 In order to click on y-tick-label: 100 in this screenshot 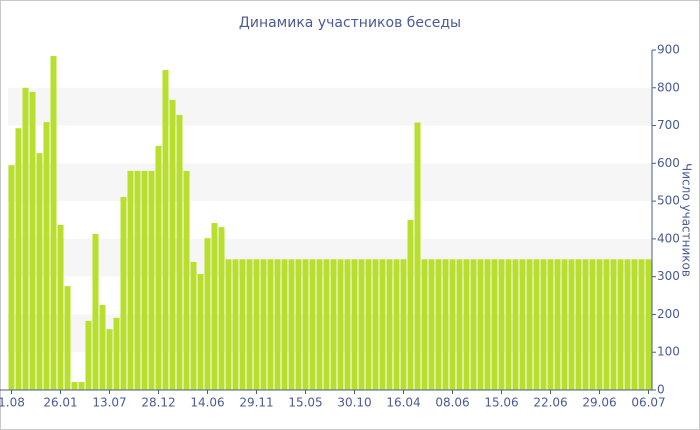, I will do `click(668, 352)`.